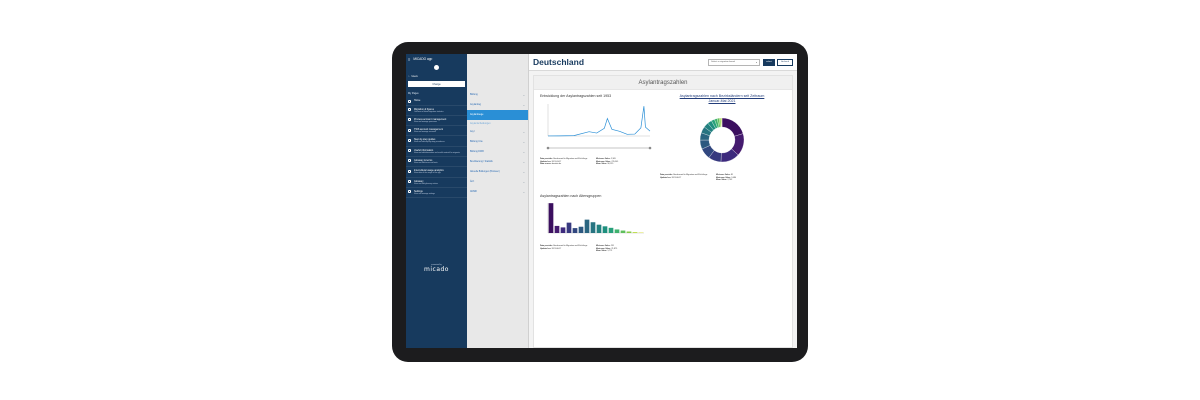  What do you see at coordinates (436, 101) in the screenshot?
I see `sidebar-item: Home` at bounding box center [436, 101].